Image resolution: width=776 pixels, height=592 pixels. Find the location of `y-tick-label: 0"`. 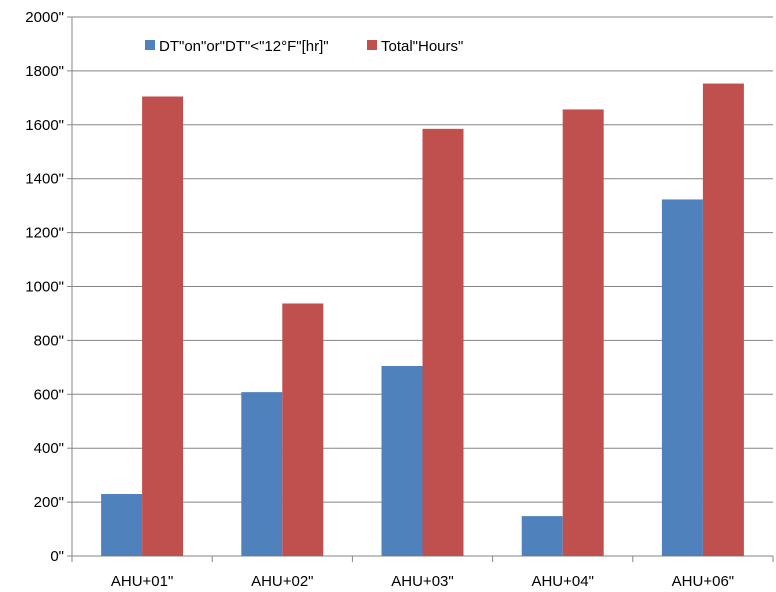

y-tick-label: 0" is located at coordinates (57, 556).